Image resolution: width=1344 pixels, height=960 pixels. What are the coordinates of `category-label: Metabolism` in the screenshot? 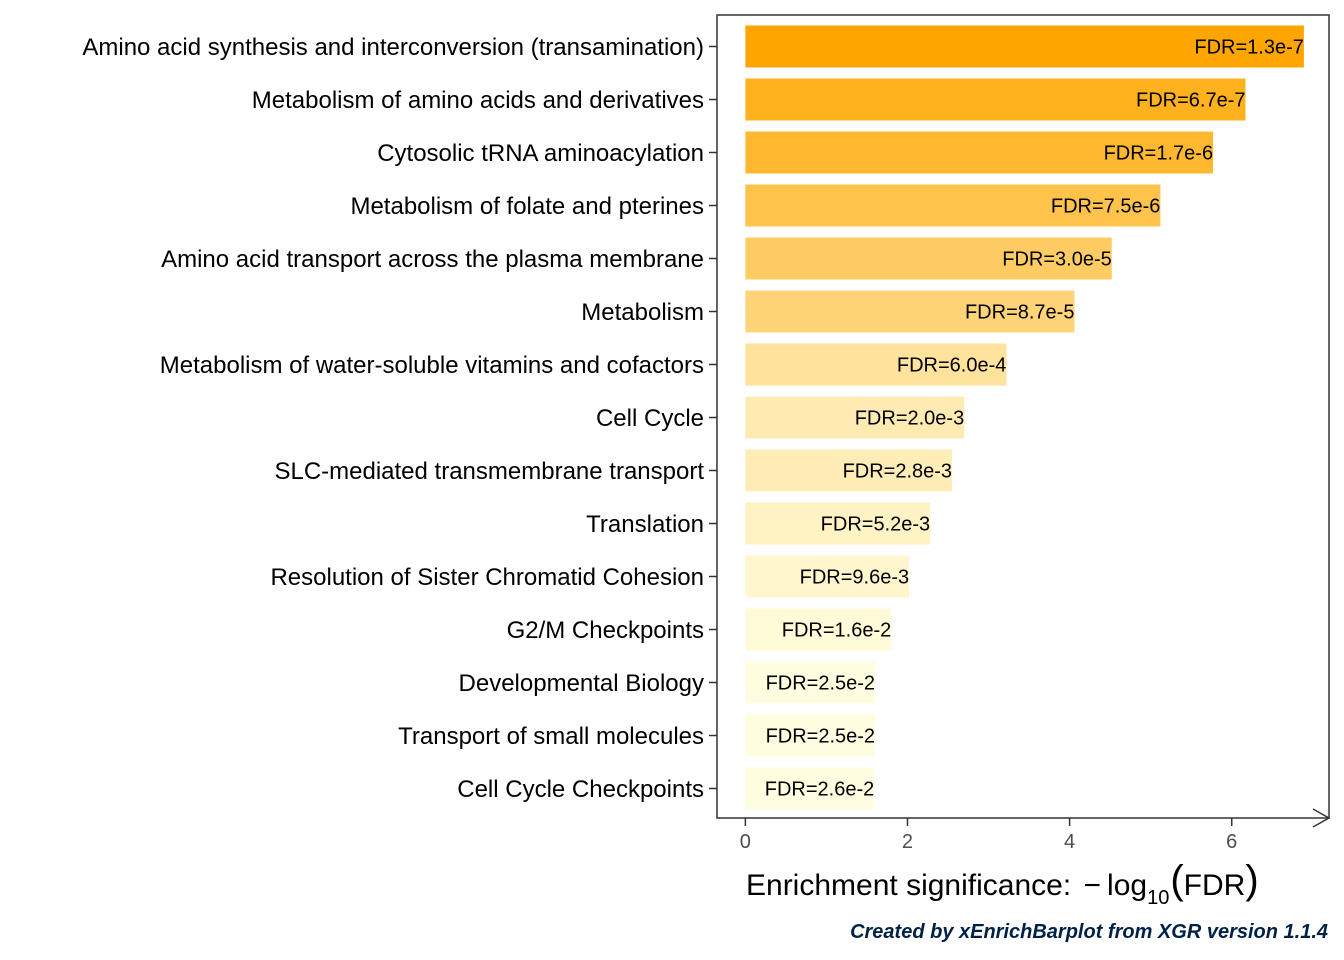 It's located at (642, 312).